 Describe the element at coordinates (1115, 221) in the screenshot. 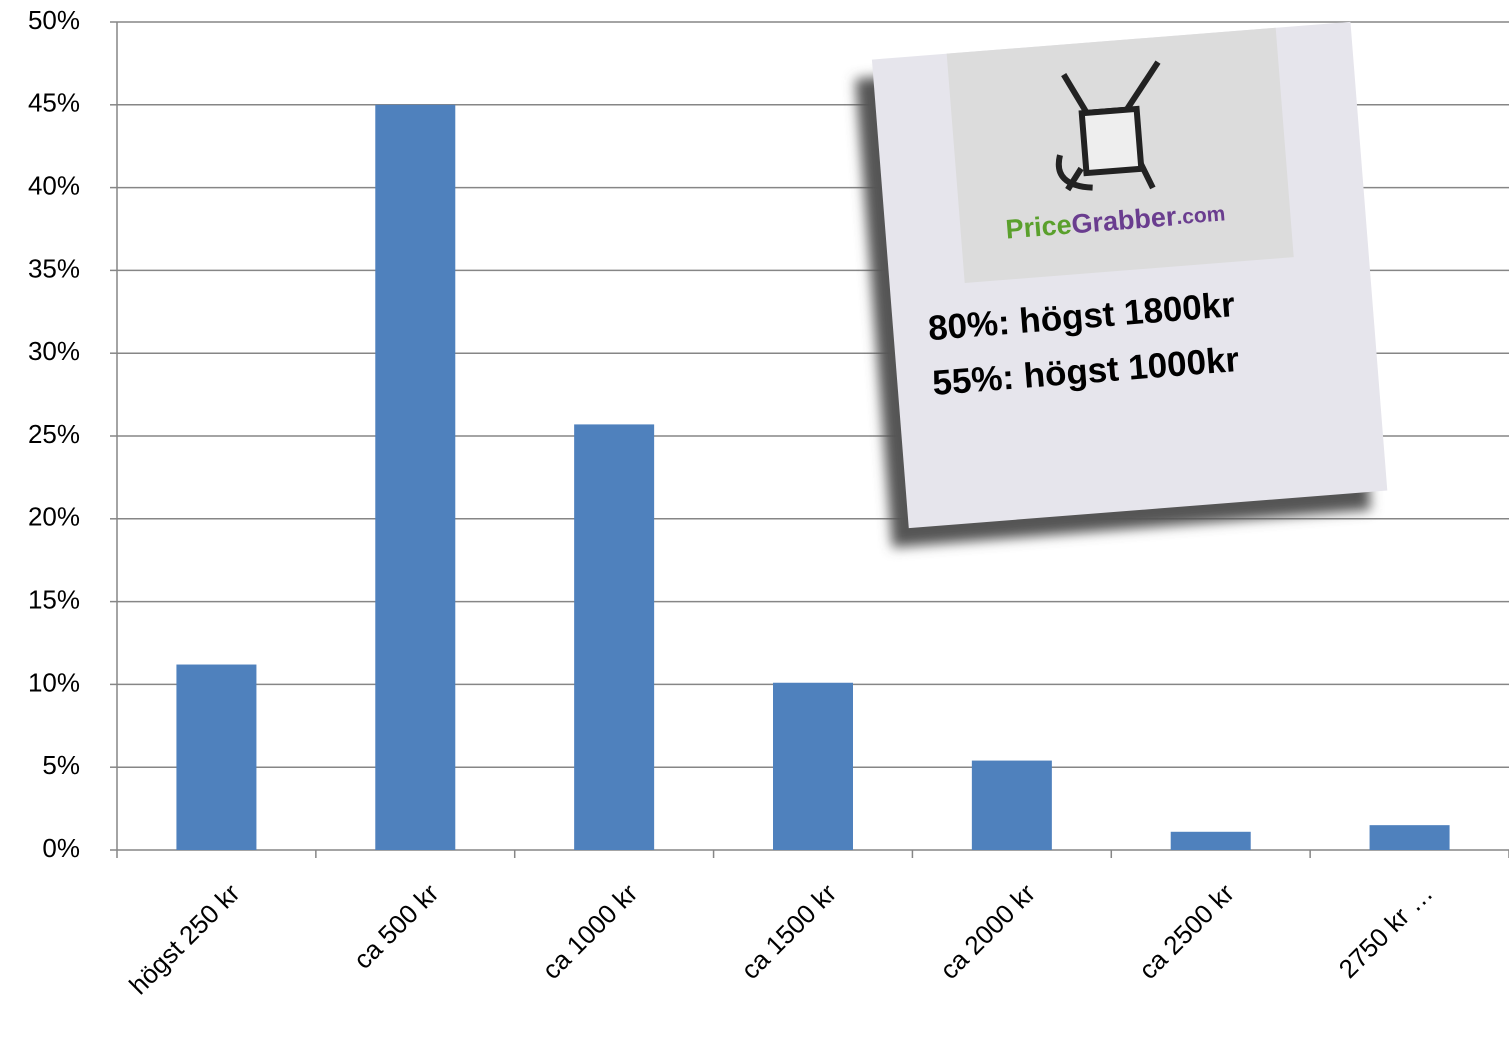

I see `logo-text: PriceGrabber.com` at that location.